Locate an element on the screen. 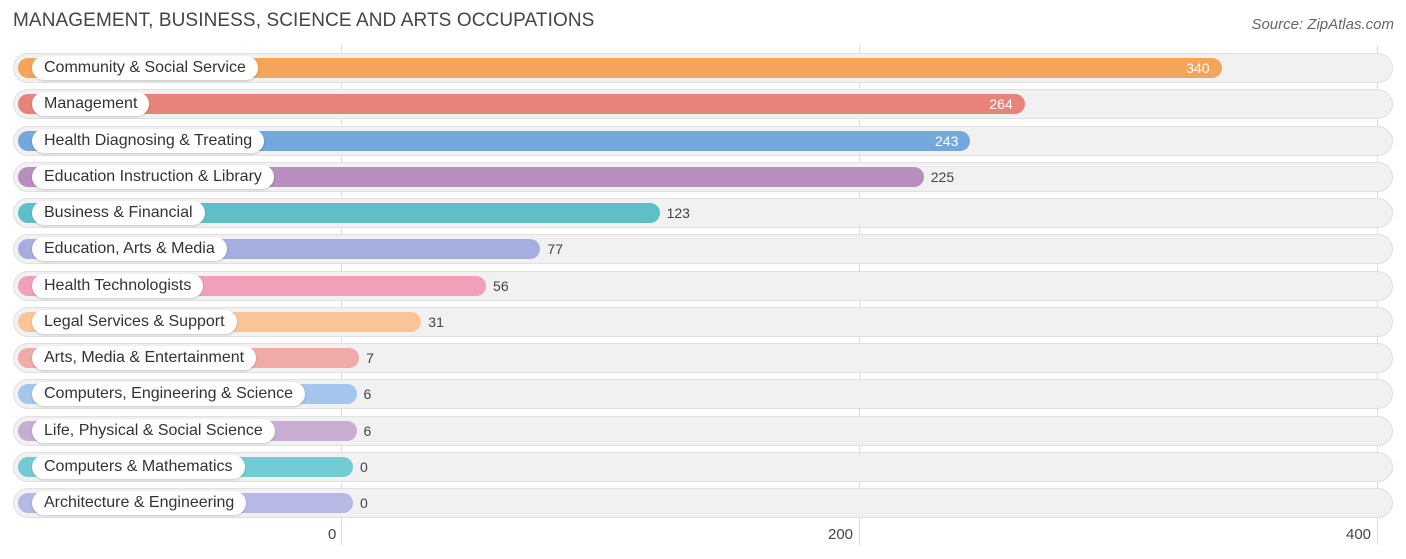 The height and width of the screenshot is (559, 1406). value-label: 340 is located at coordinates (1198, 68).